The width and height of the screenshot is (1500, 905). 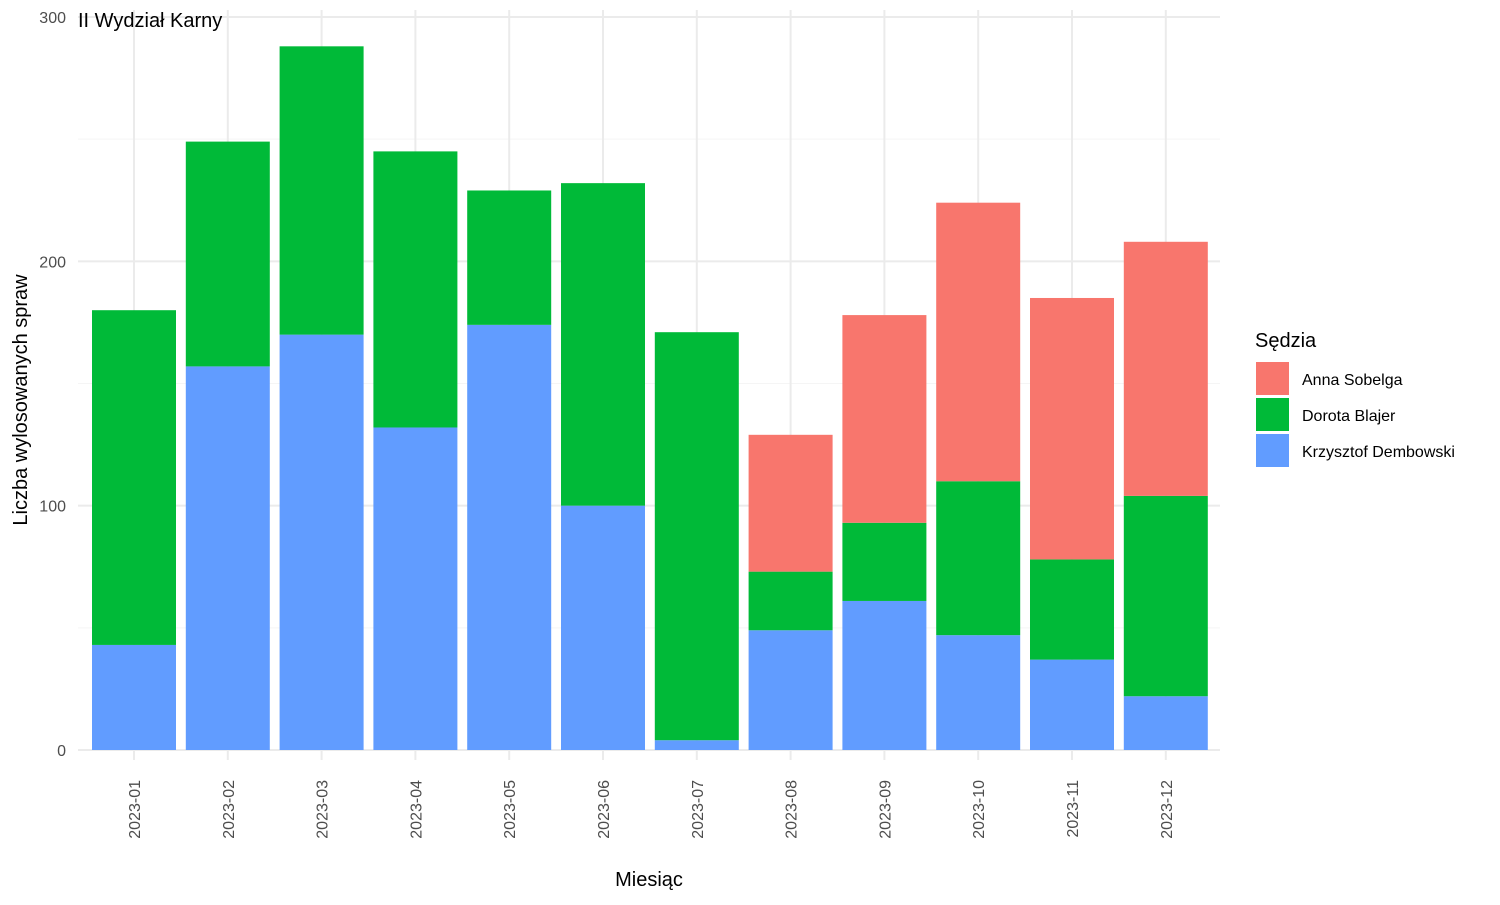 What do you see at coordinates (698, 809) in the screenshot?
I see `x-tick-label: 2023-07` at bounding box center [698, 809].